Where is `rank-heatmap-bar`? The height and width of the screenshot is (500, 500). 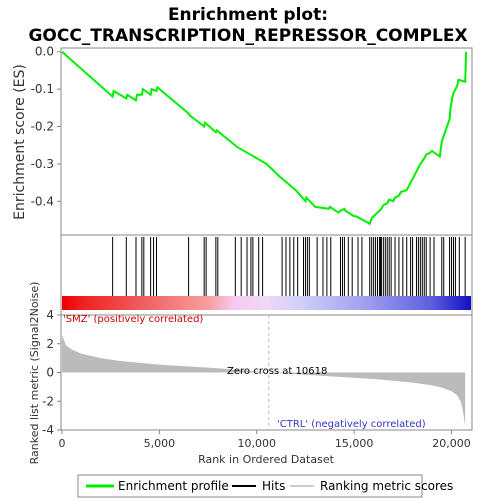 rank-heatmap-bar is located at coordinates (266, 303).